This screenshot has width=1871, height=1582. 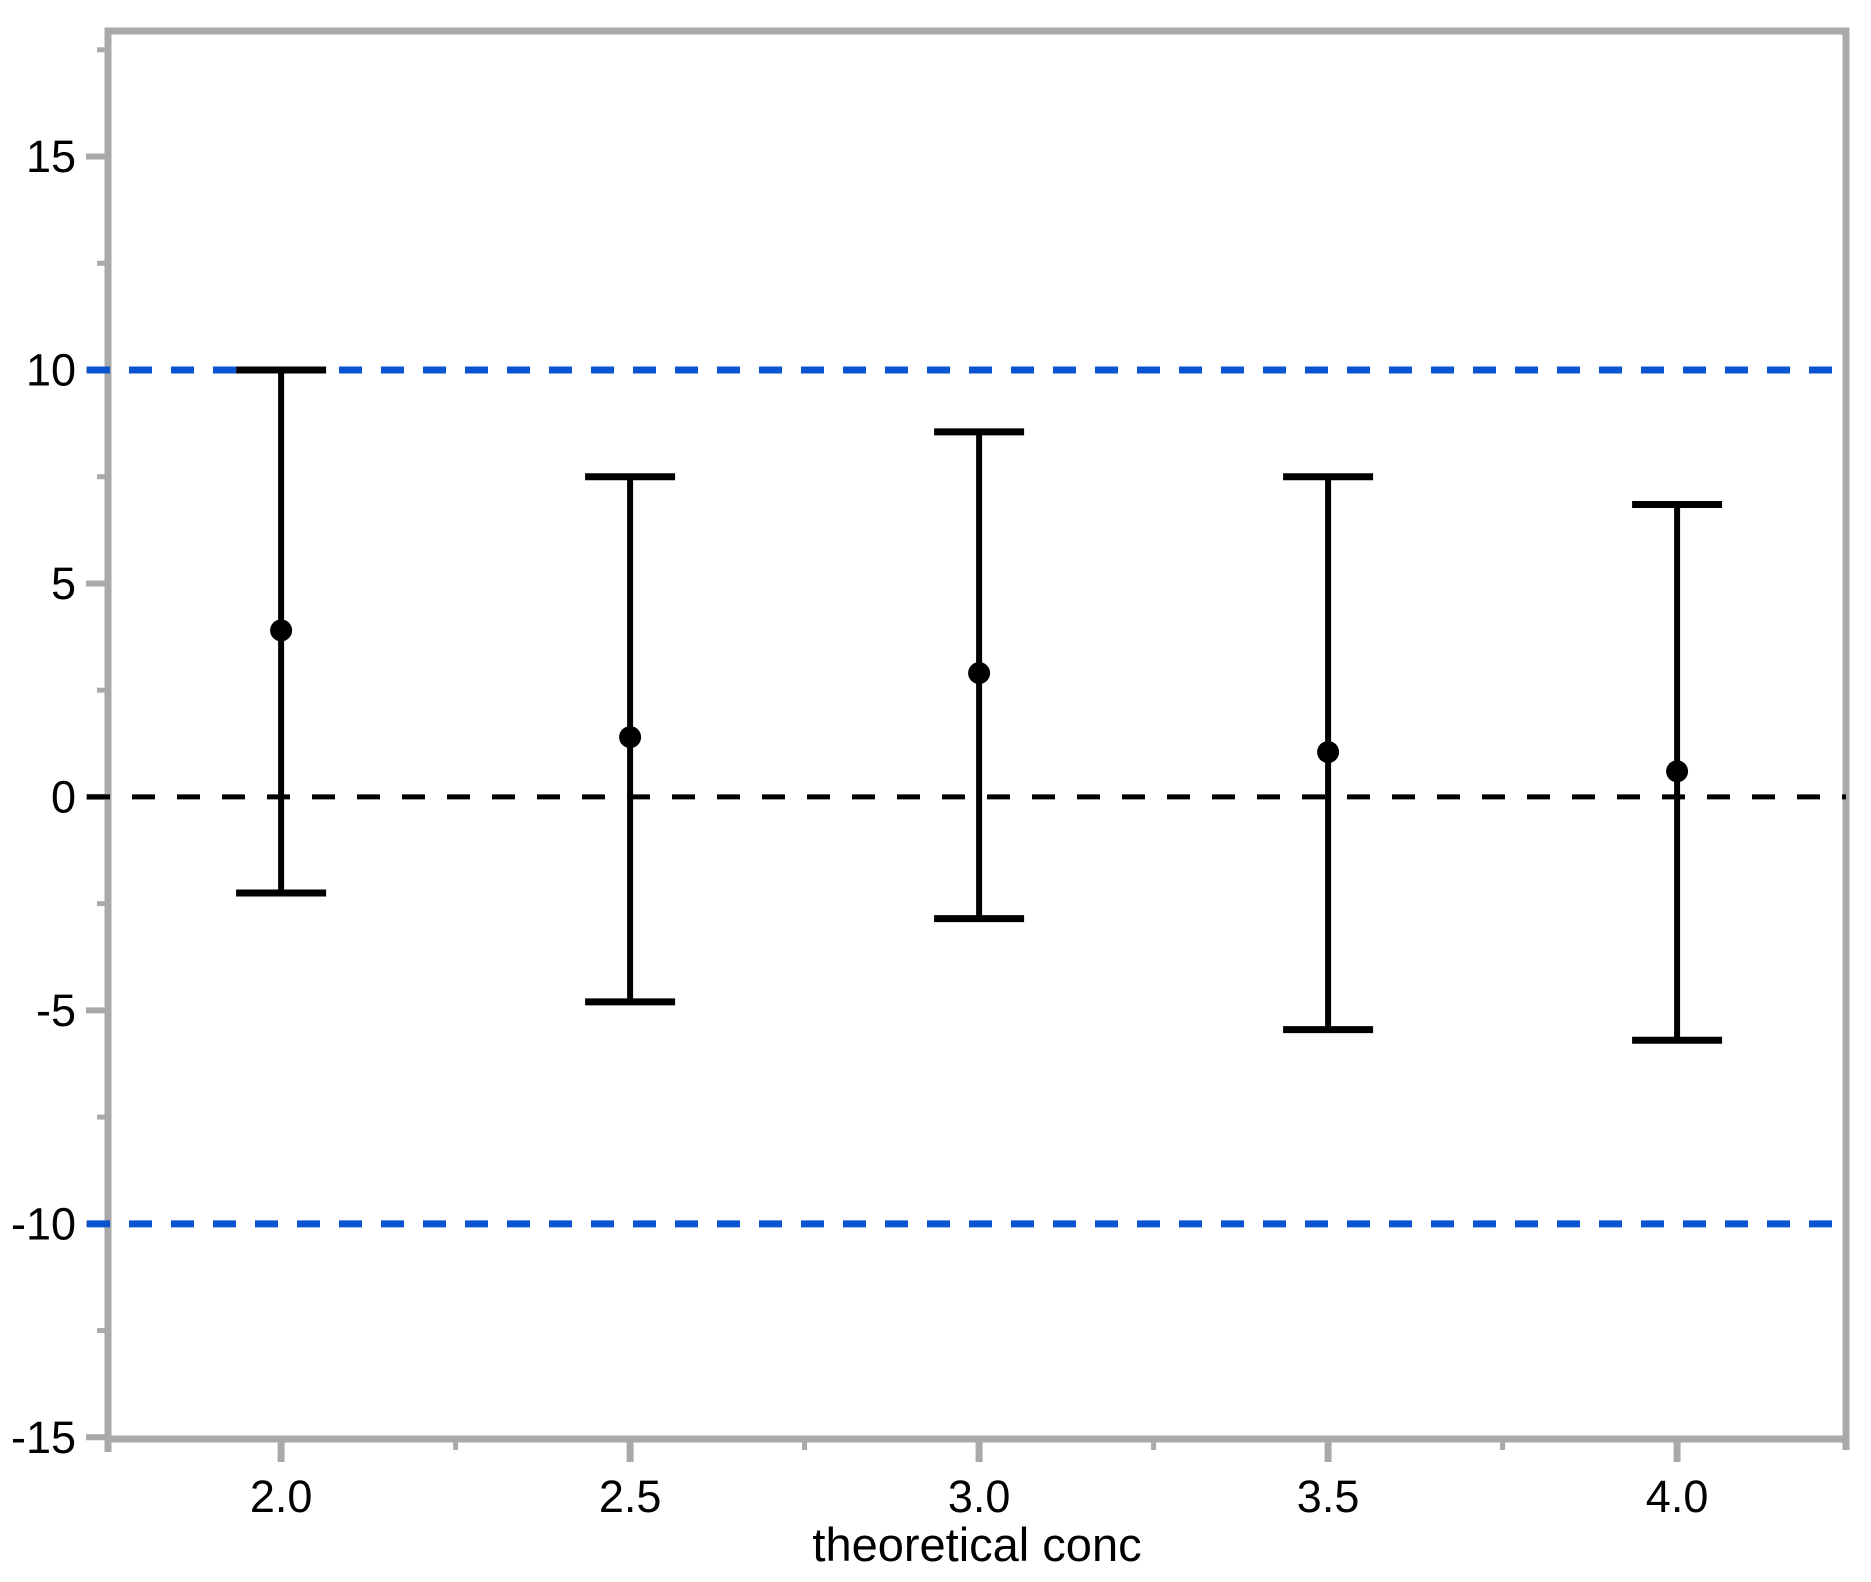 I want to click on x-axis-tick-label: 4.0, so click(x=1677, y=1496).